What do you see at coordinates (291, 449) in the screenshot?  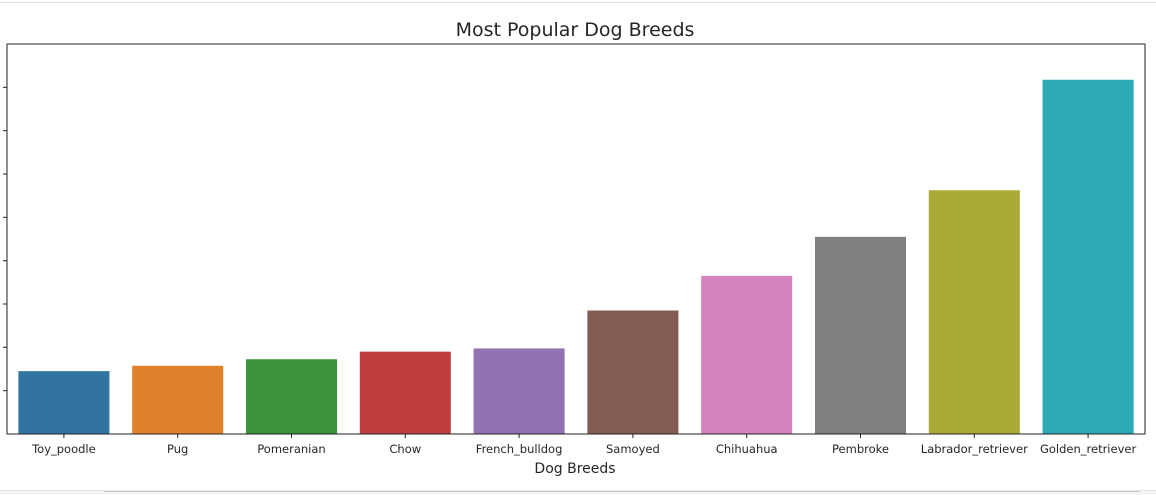 I see `x-tick-label: Pomeranian` at bounding box center [291, 449].